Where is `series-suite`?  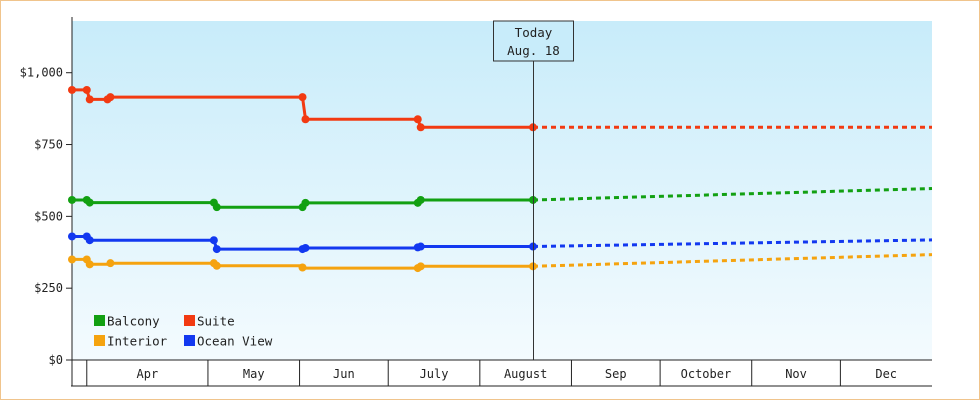 series-suite is located at coordinates (500, 108).